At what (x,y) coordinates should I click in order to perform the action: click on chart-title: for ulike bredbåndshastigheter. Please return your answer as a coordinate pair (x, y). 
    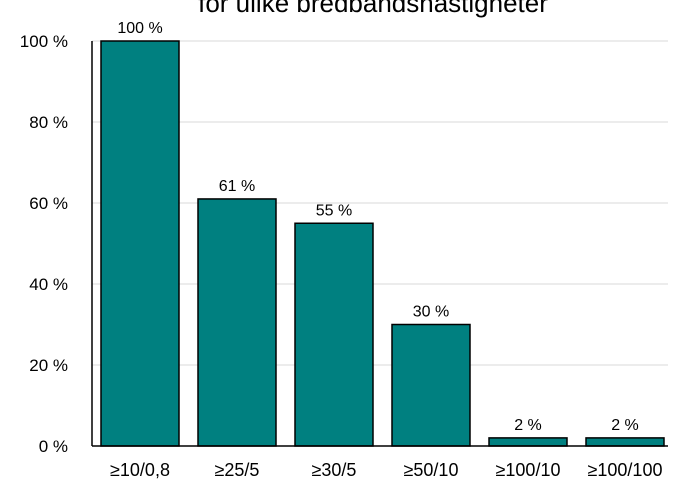
    Looking at the image, I should click on (373, 9).